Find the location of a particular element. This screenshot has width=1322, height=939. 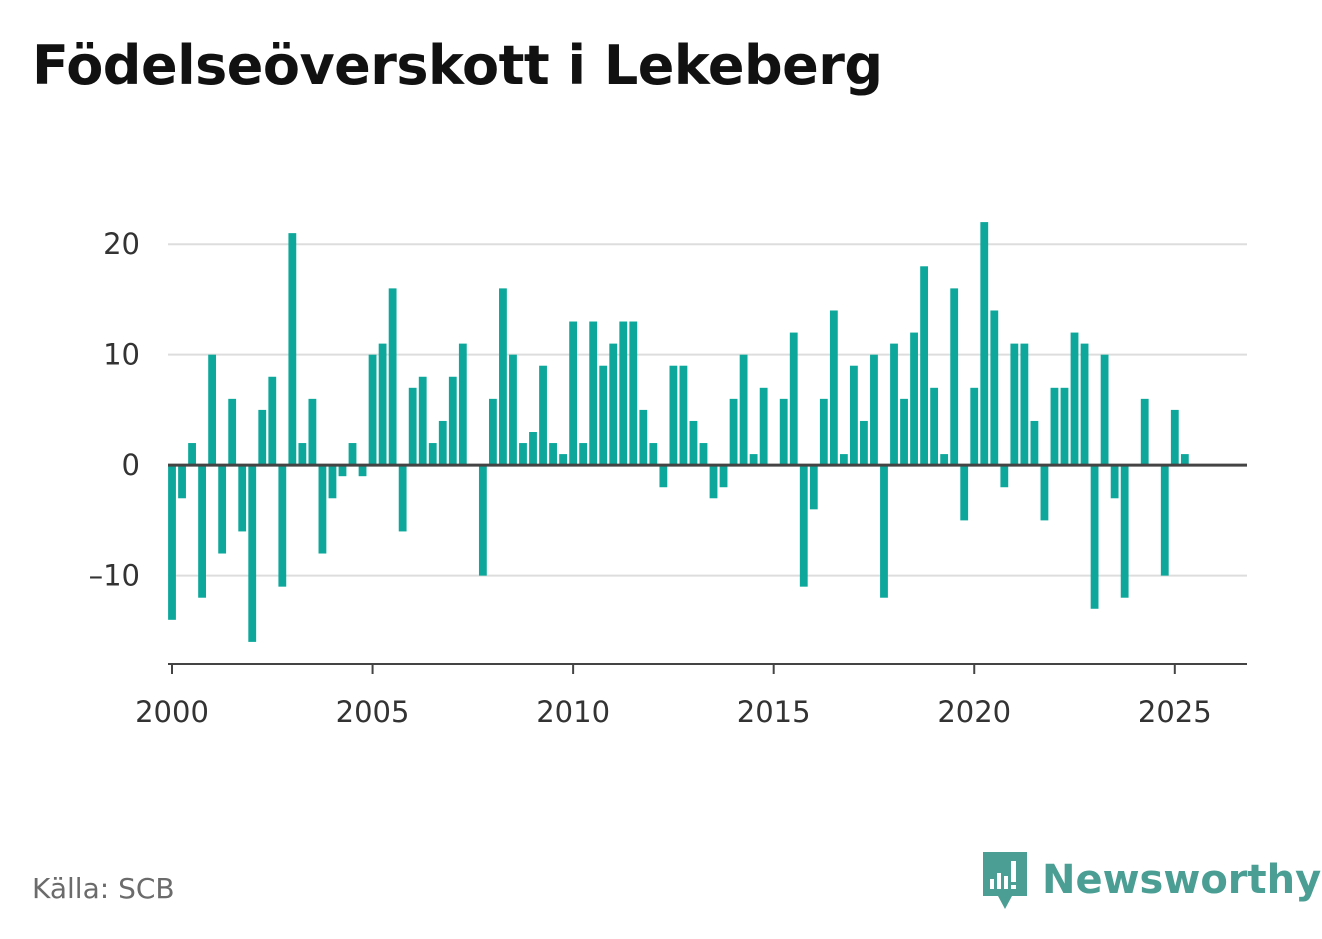

x-tick-label: 2010 is located at coordinates (573, 712).